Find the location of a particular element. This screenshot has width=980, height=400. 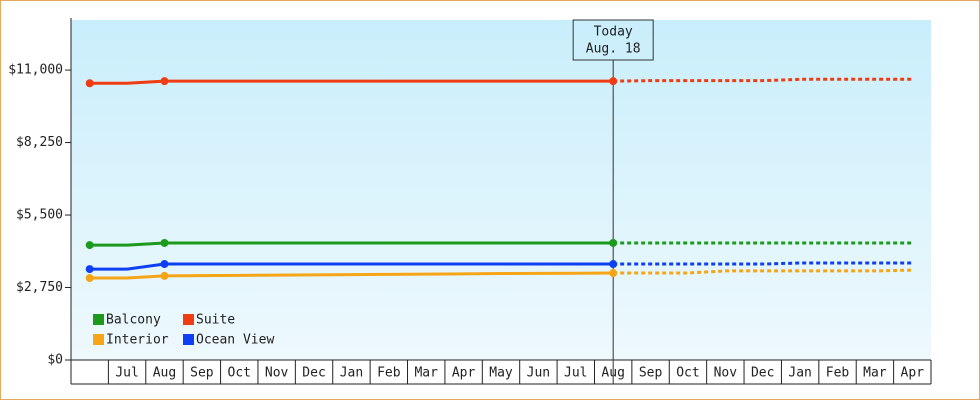

legend-label: Balcony is located at coordinates (133, 320).